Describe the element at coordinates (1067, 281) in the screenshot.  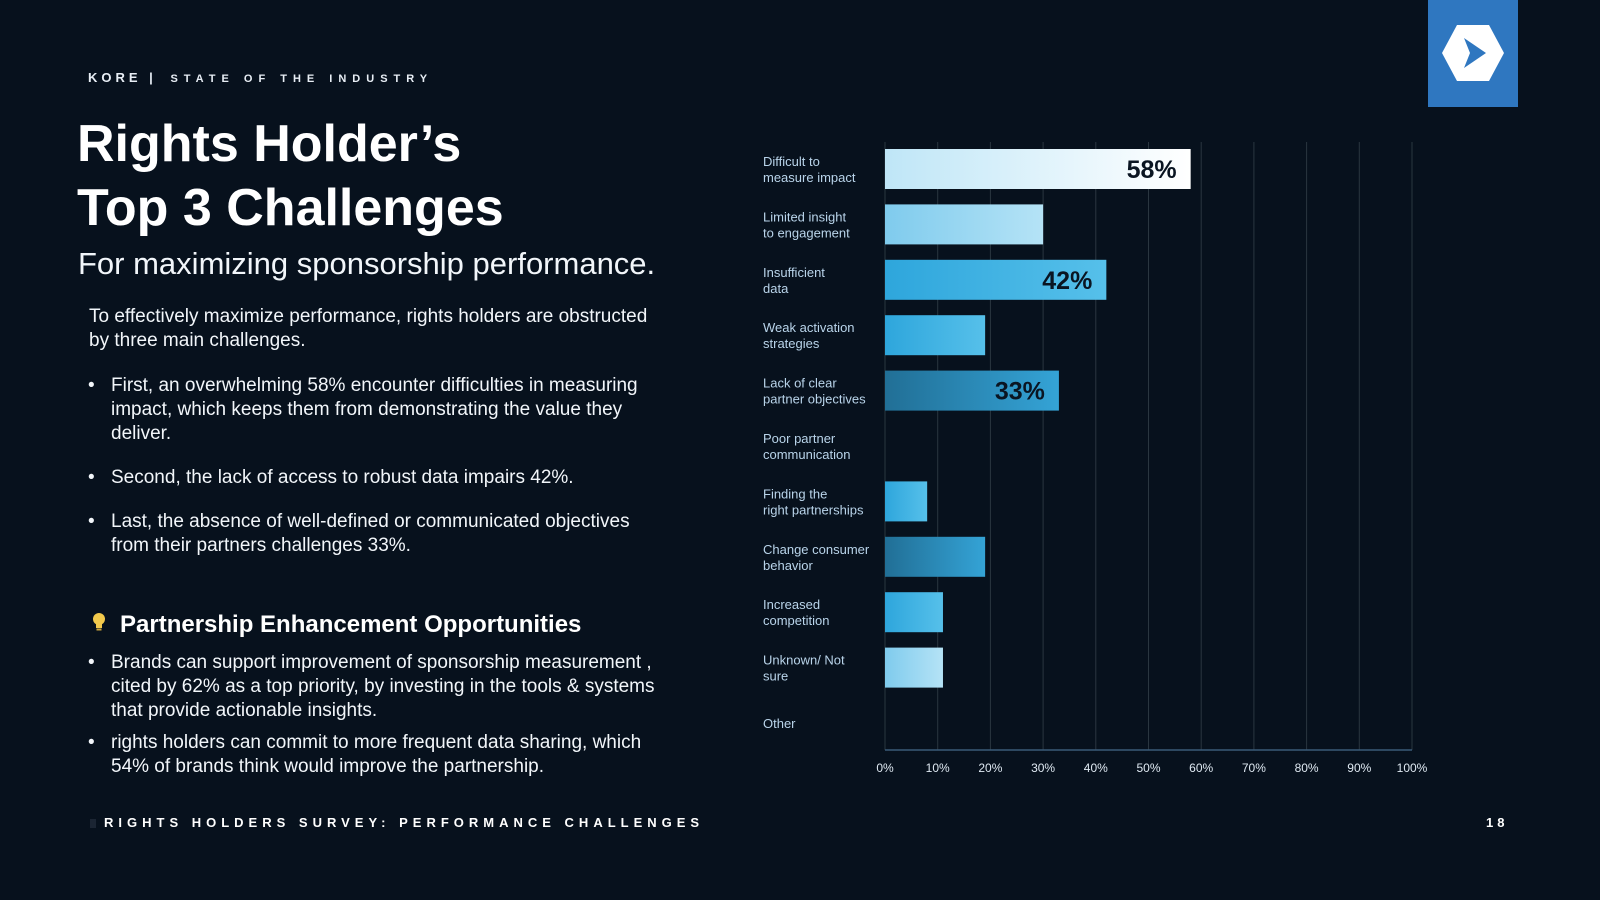
I see `data-label: 42%` at that location.